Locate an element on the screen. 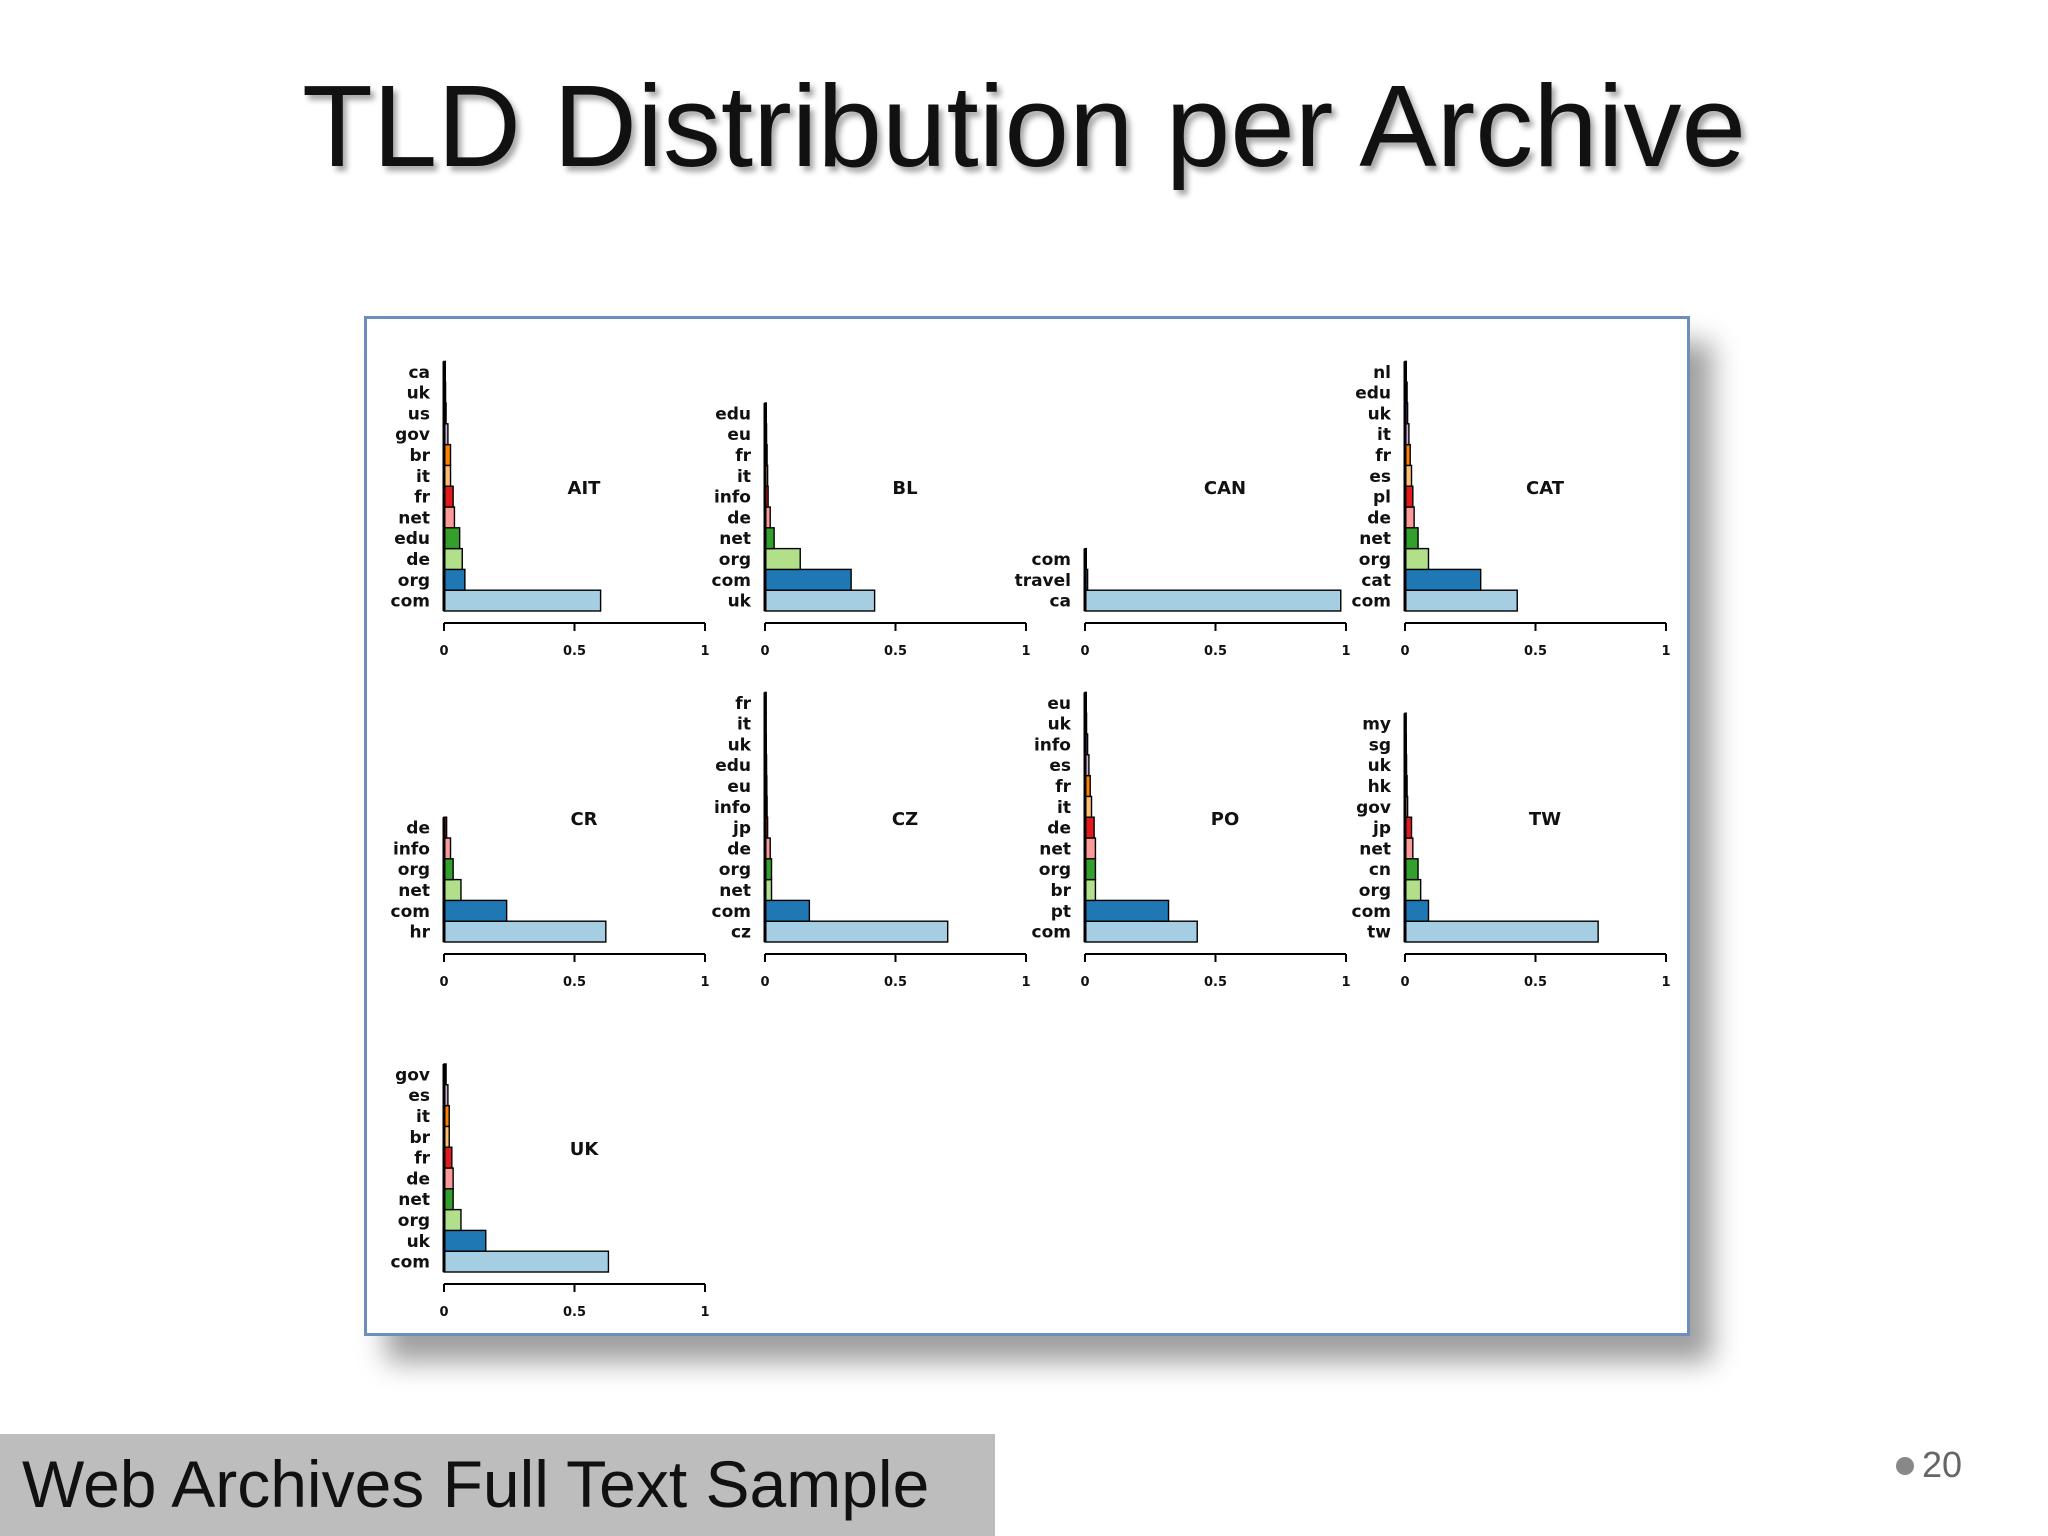  tick-label-tw-0.5: 0.5 is located at coordinates (1535, 982).